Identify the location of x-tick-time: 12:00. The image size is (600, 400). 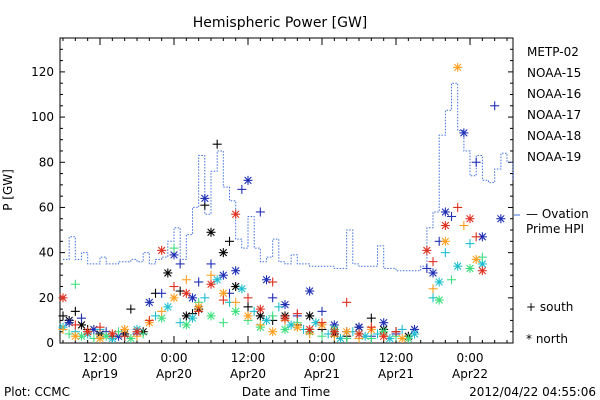
(100, 358).